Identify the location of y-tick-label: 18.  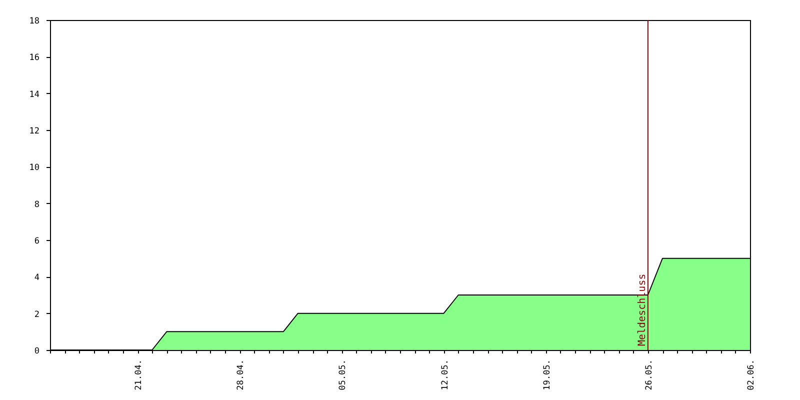
(34, 21).